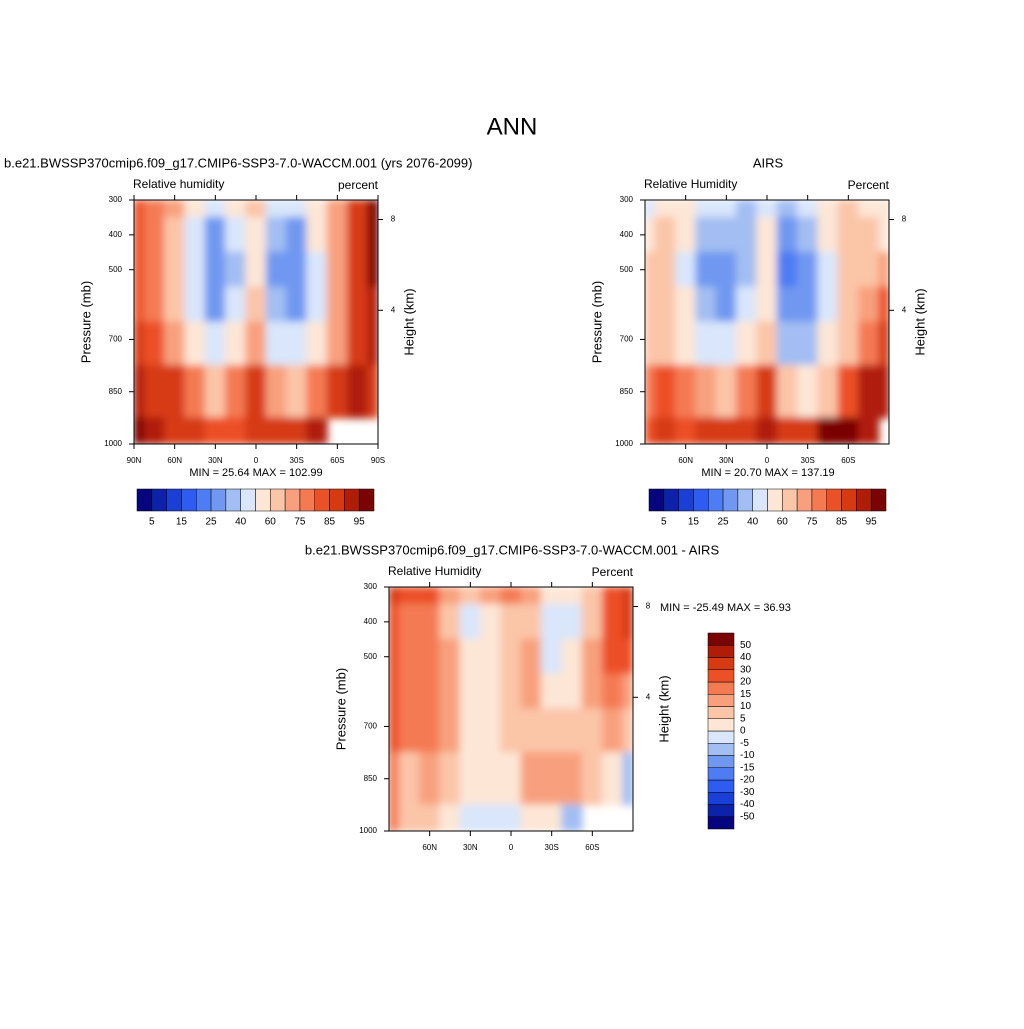  I want to click on y-tick-label: 500, so click(627, 269).